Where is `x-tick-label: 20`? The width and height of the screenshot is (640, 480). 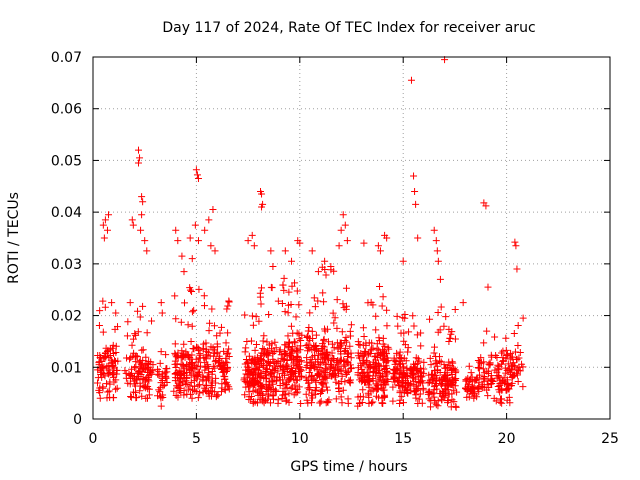 x-tick-label: 20 is located at coordinates (507, 439).